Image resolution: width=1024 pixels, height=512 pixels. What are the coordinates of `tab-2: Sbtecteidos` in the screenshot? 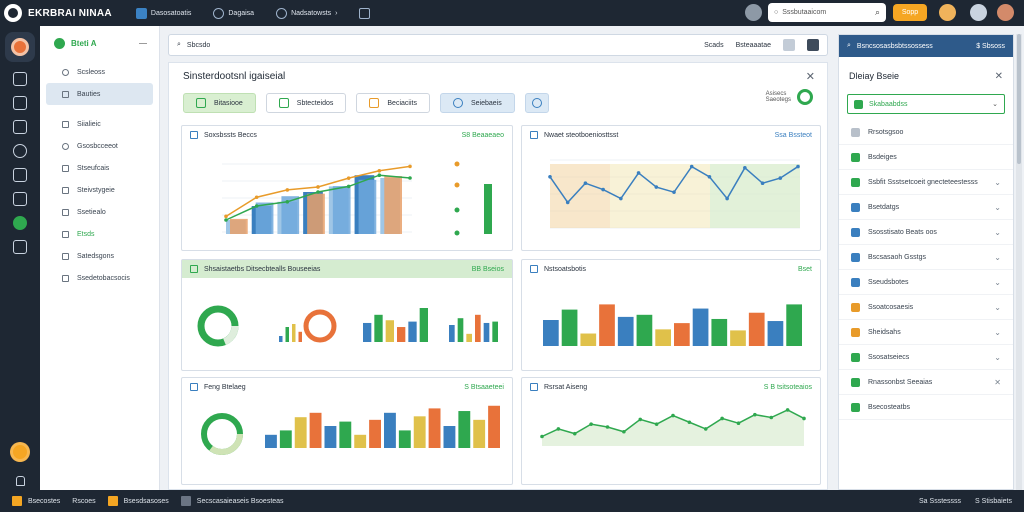 It's located at (306, 103).